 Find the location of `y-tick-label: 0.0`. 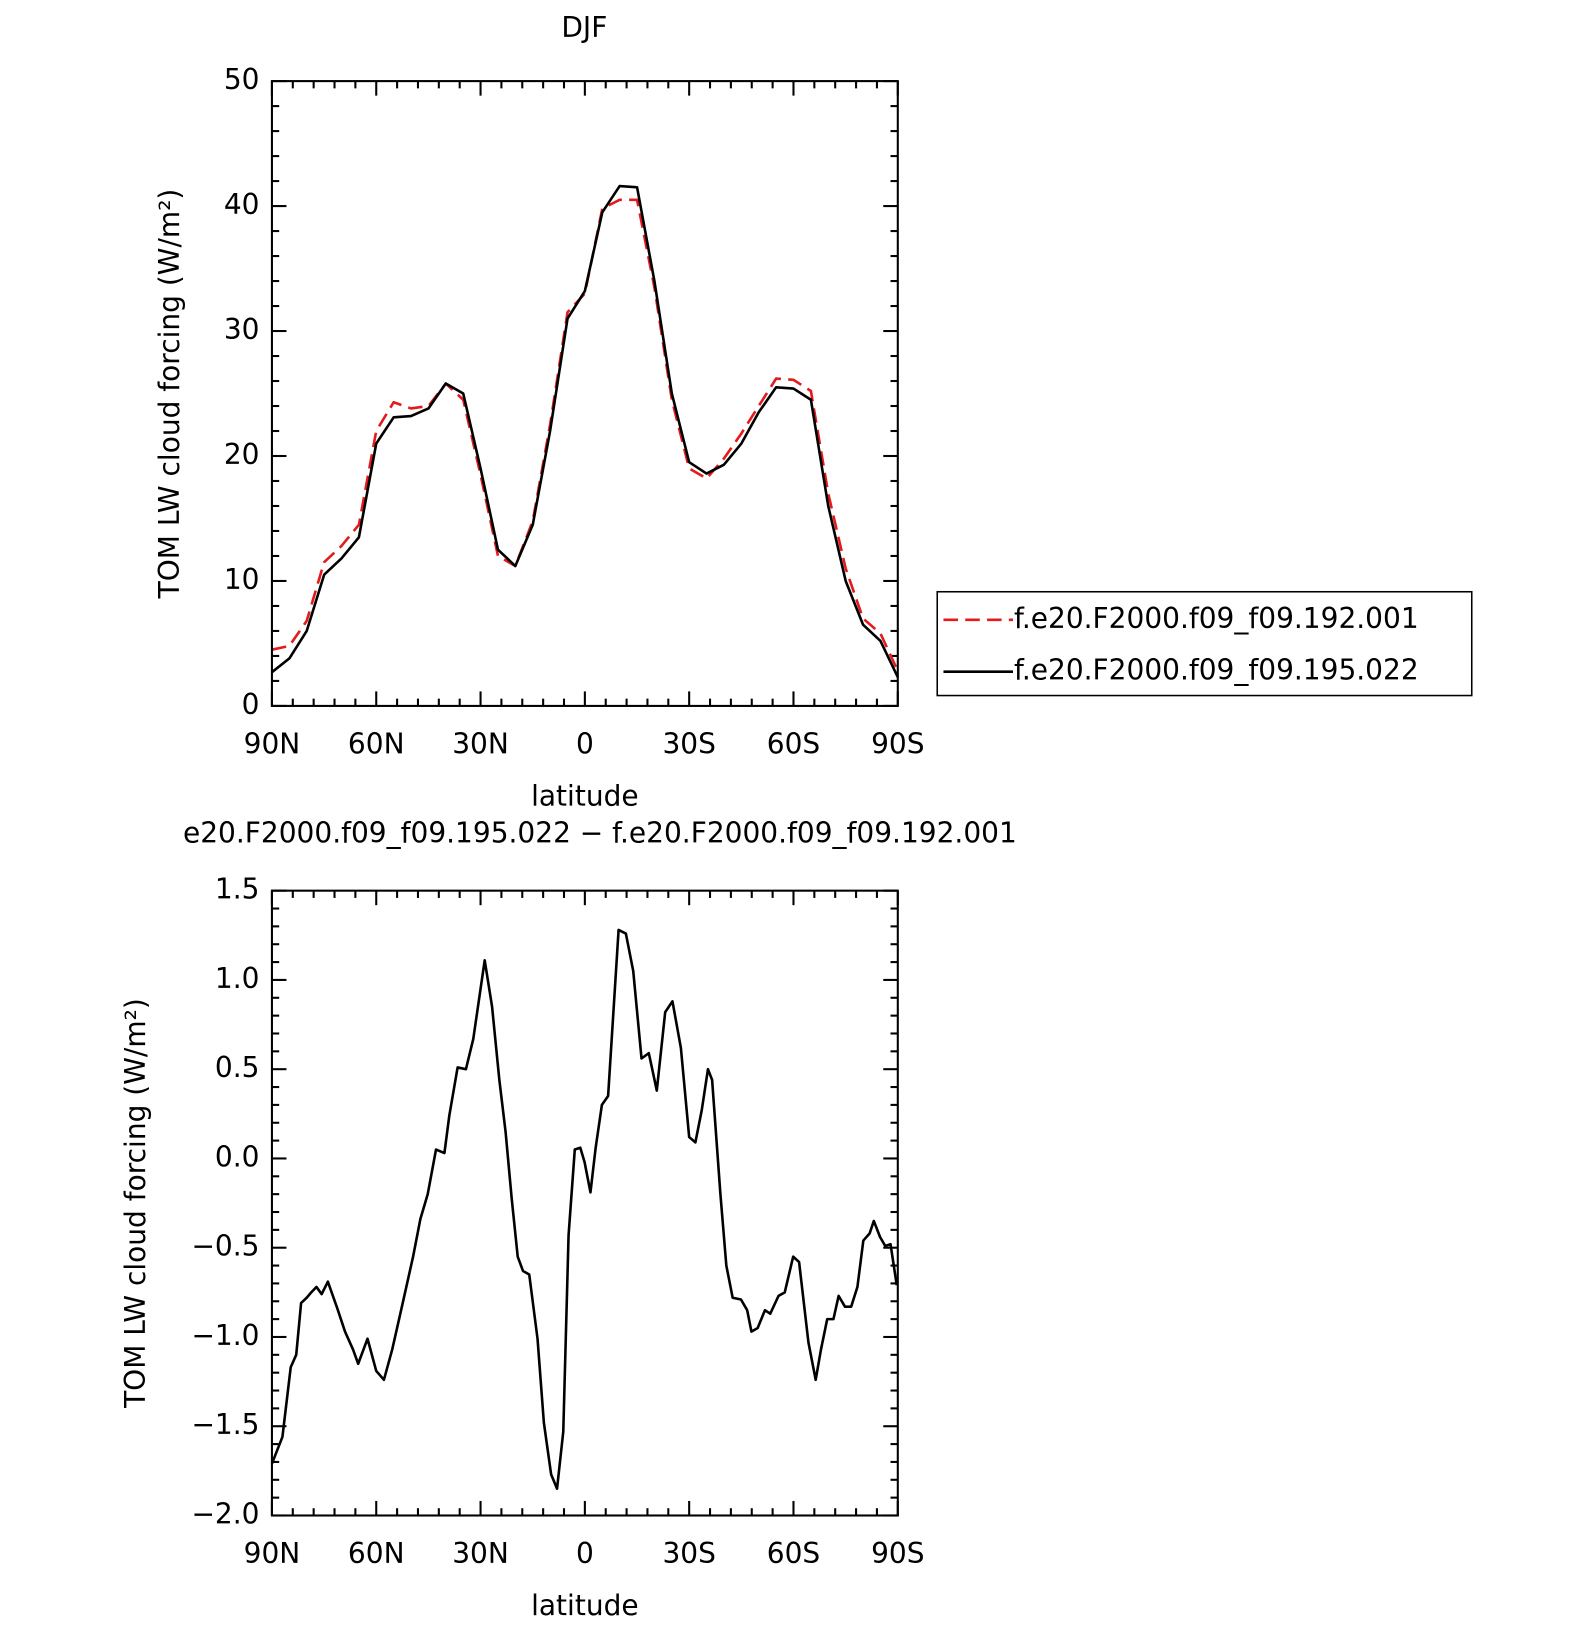

y-tick-label: 0.0 is located at coordinates (237, 1156).